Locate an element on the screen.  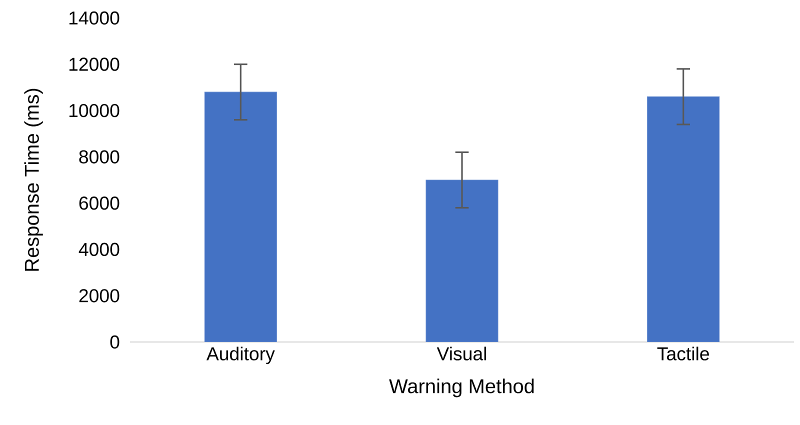
y-tick-label: 14000 is located at coordinates (94, 18).